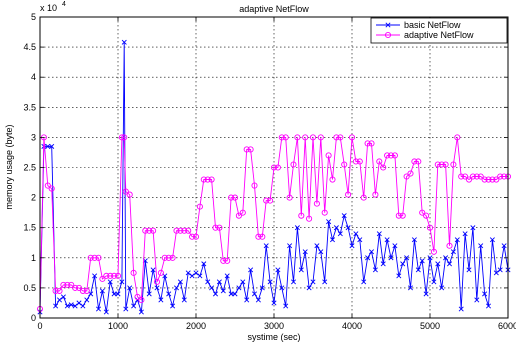 The height and width of the screenshot is (347, 516). Describe the element at coordinates (352, 326) in the screenshot. I see `x-tick-label: 4000` at that location.